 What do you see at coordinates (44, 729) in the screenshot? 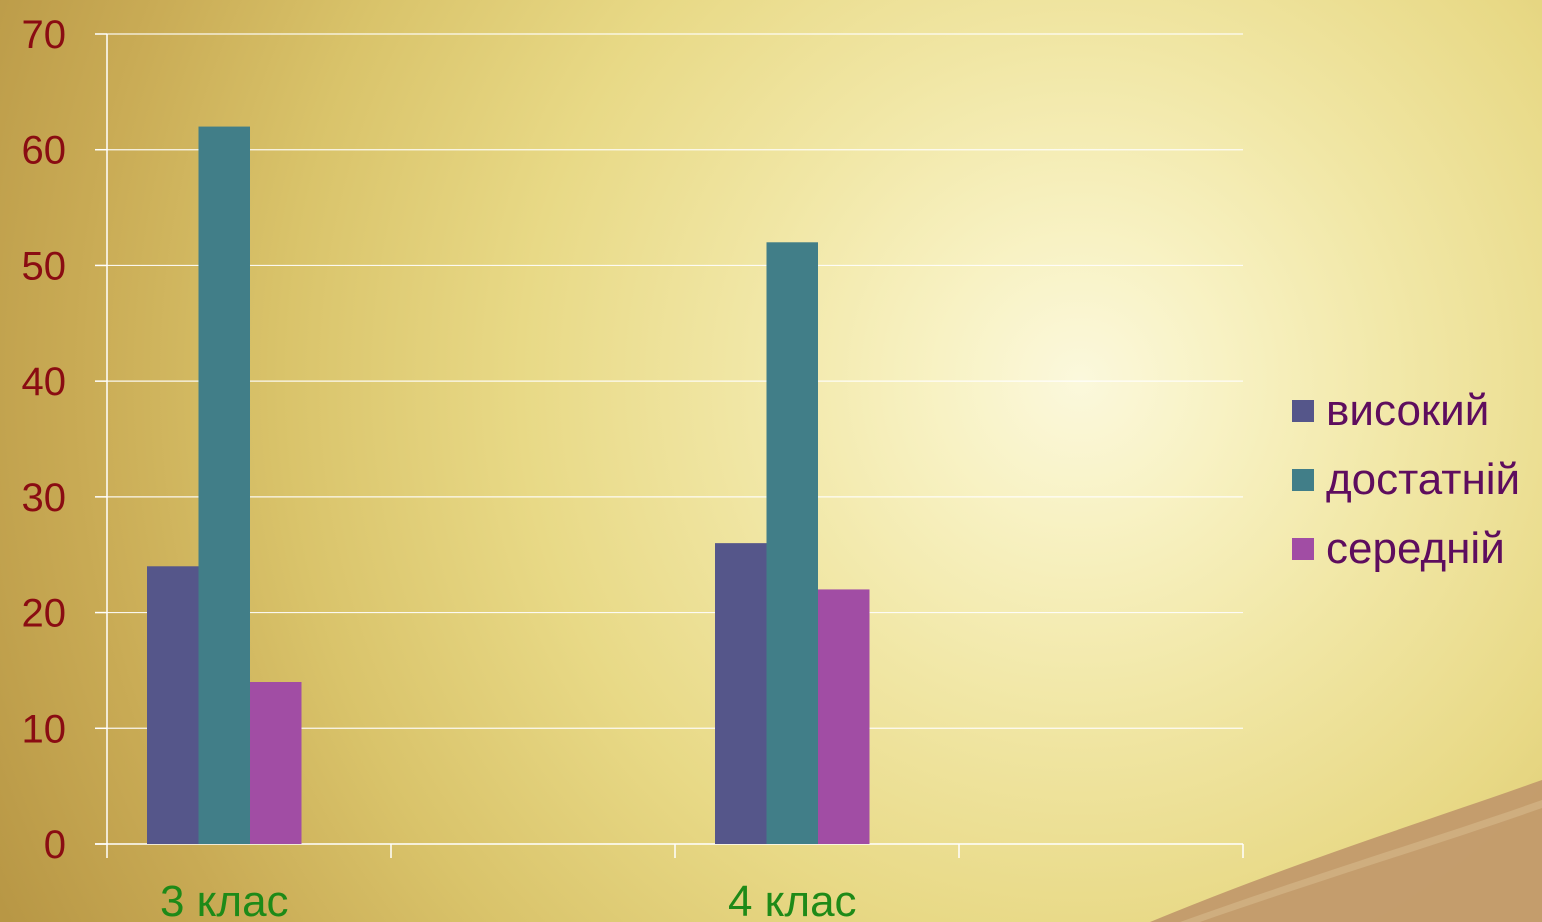
I see `y-tick-label: 10` at bounding box center [44, 729].